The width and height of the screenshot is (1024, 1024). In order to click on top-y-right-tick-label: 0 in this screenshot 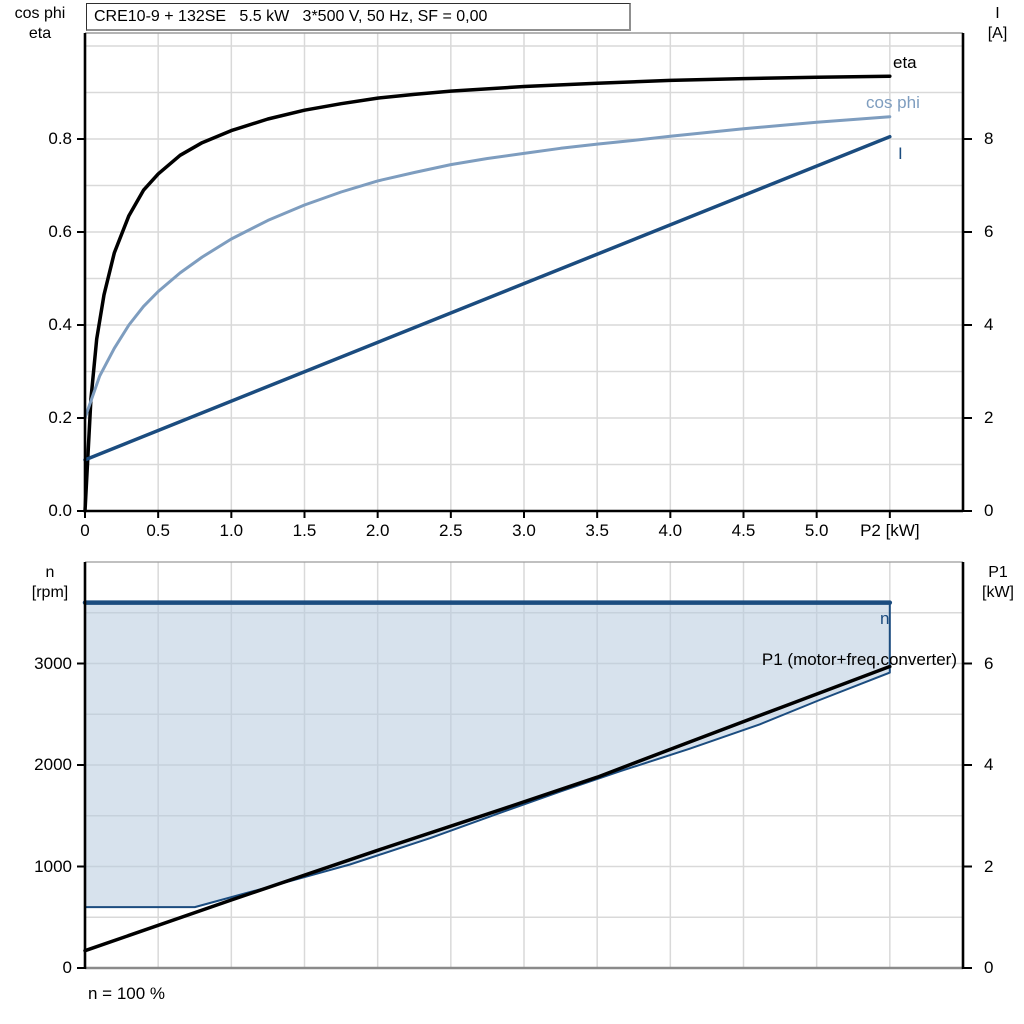, I will do `click(989, 510)`.